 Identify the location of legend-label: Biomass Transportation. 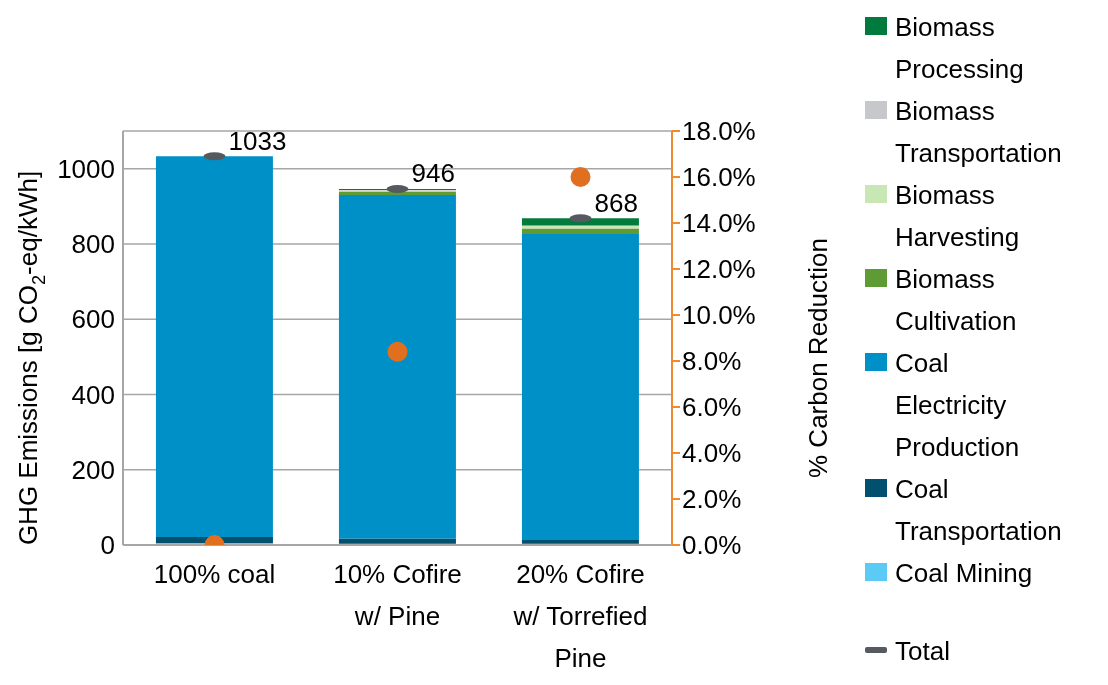
(978, 132).